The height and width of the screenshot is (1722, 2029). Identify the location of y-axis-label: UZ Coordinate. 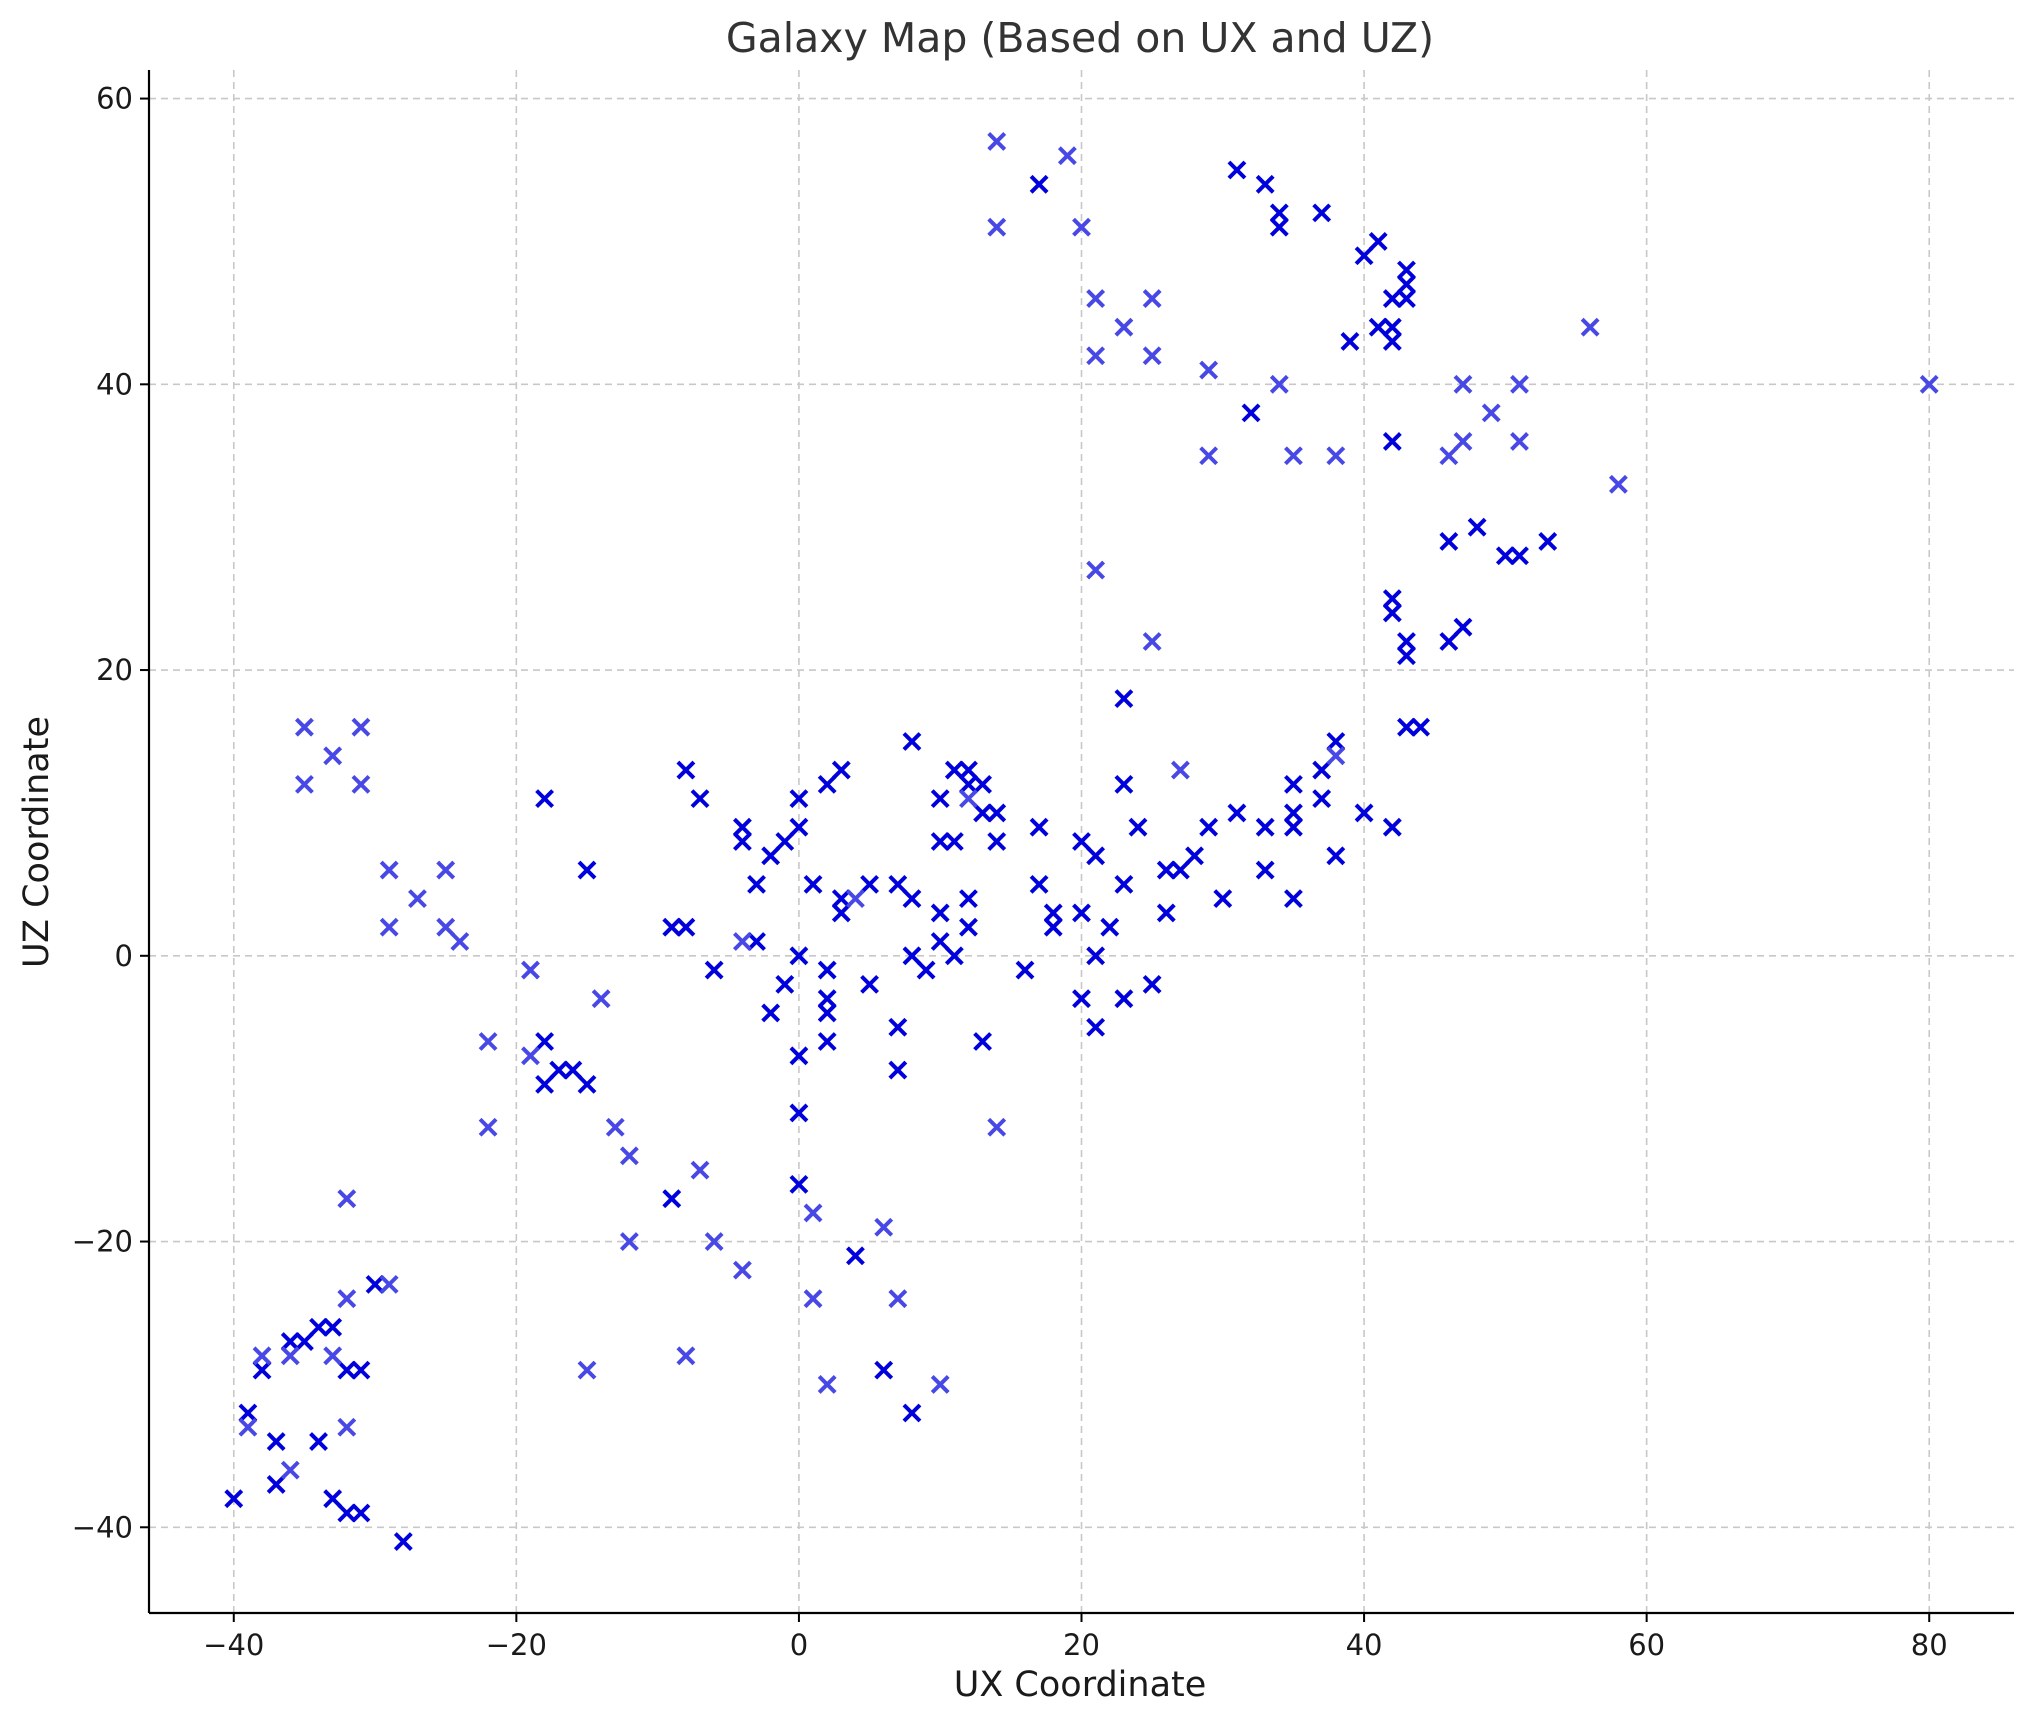
(37, 842).